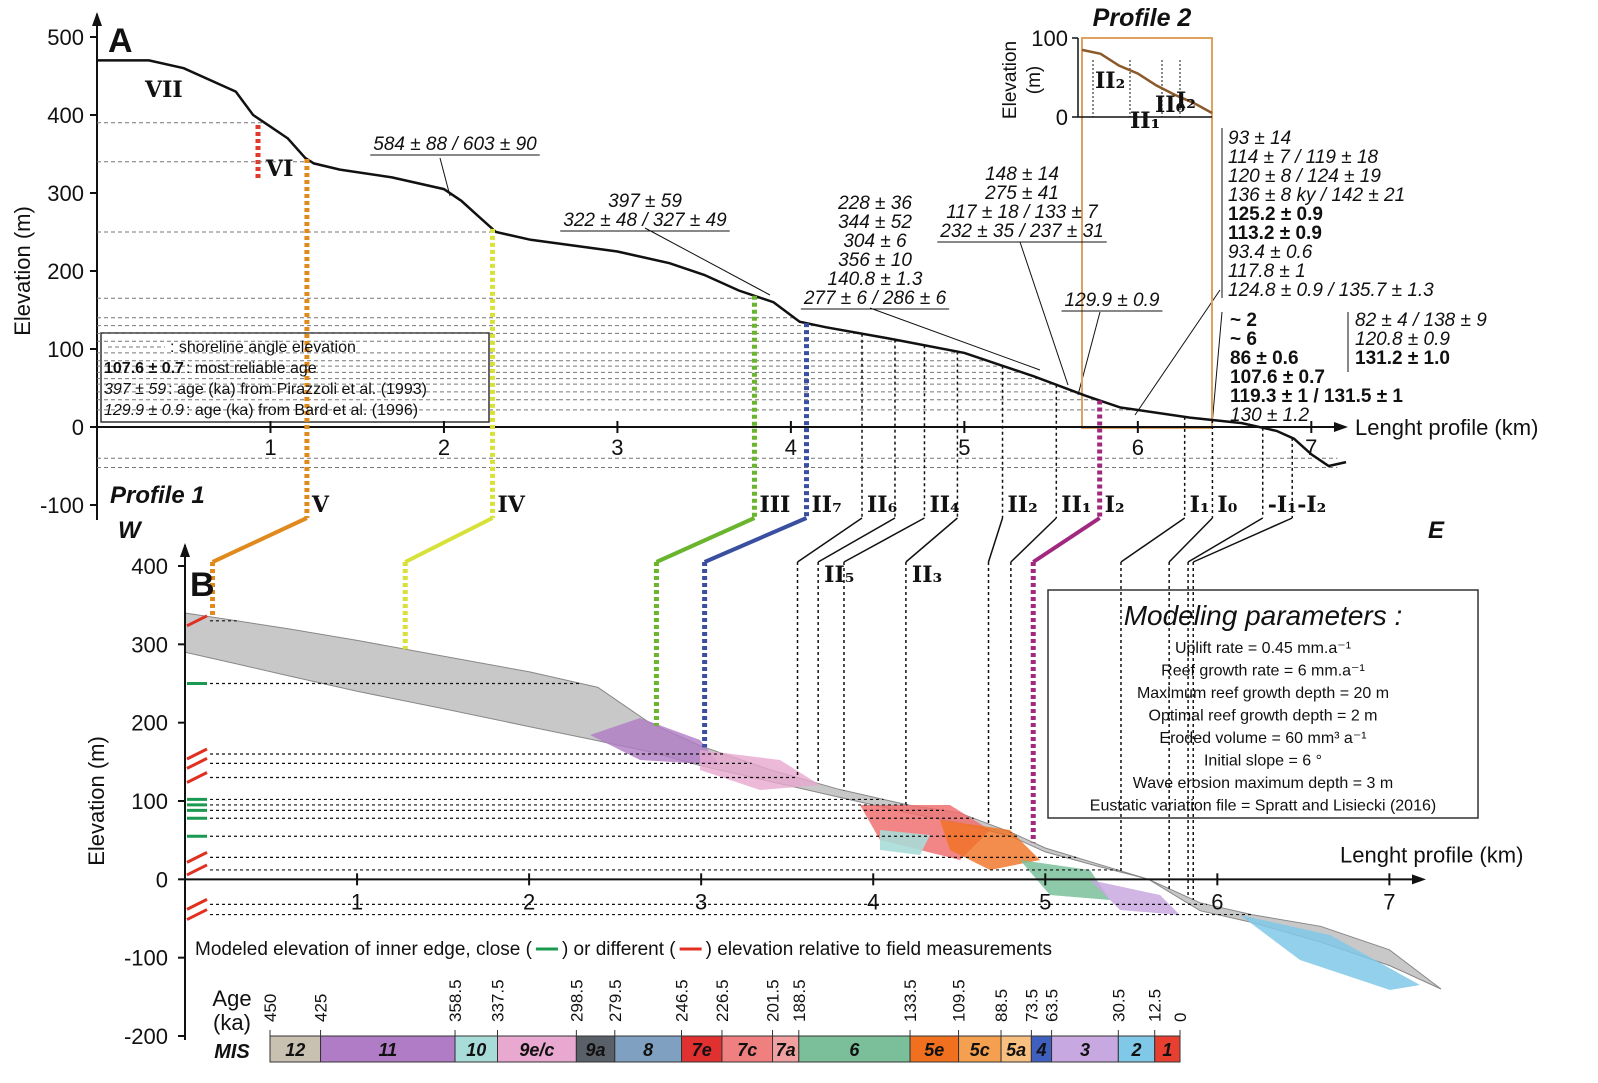  What do you see at coordinates (251, 368) in the screenshot?
I see `legend-text: : most reliable age` at bounding box center [251, 368].